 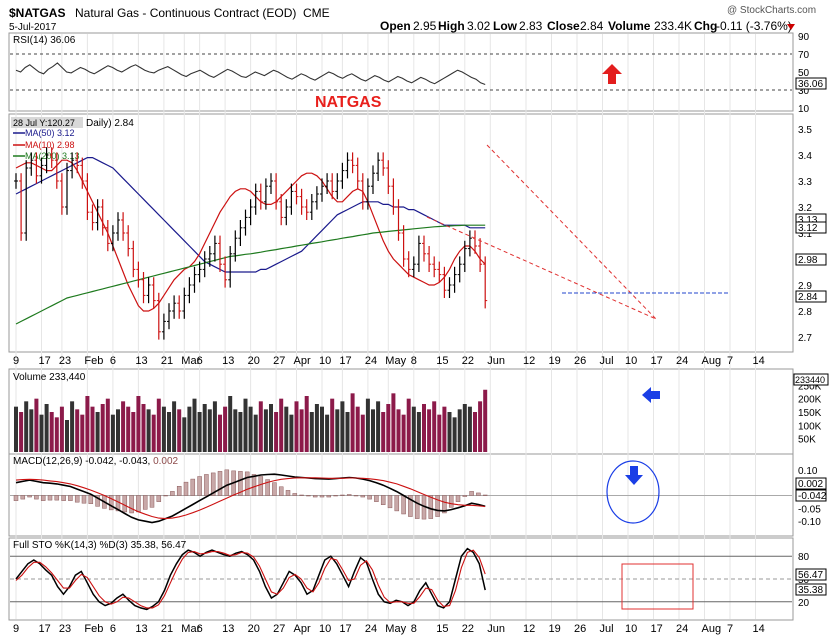 What do you see at coordinates (705, 26) in the screenshot?
I see `chg-label: Chg` at bounding box center [705, 26].